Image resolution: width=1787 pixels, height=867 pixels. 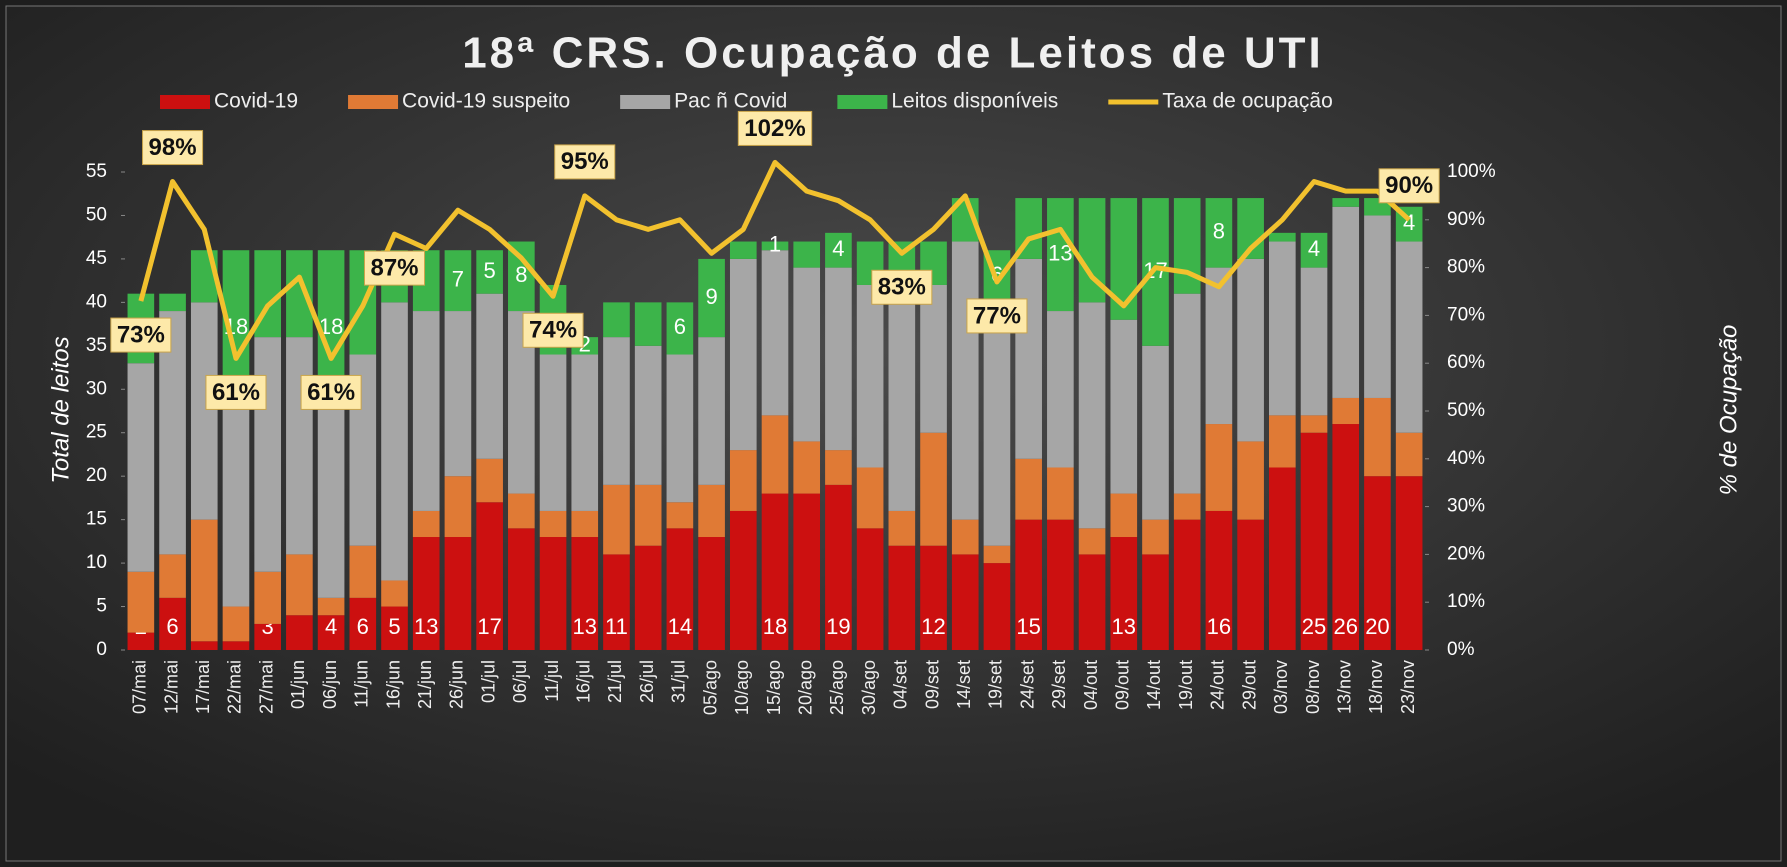 What do you see at coordinates (489, 626) in the screenshot?
I see `data-label: 17` at bounding box center [489, 626].